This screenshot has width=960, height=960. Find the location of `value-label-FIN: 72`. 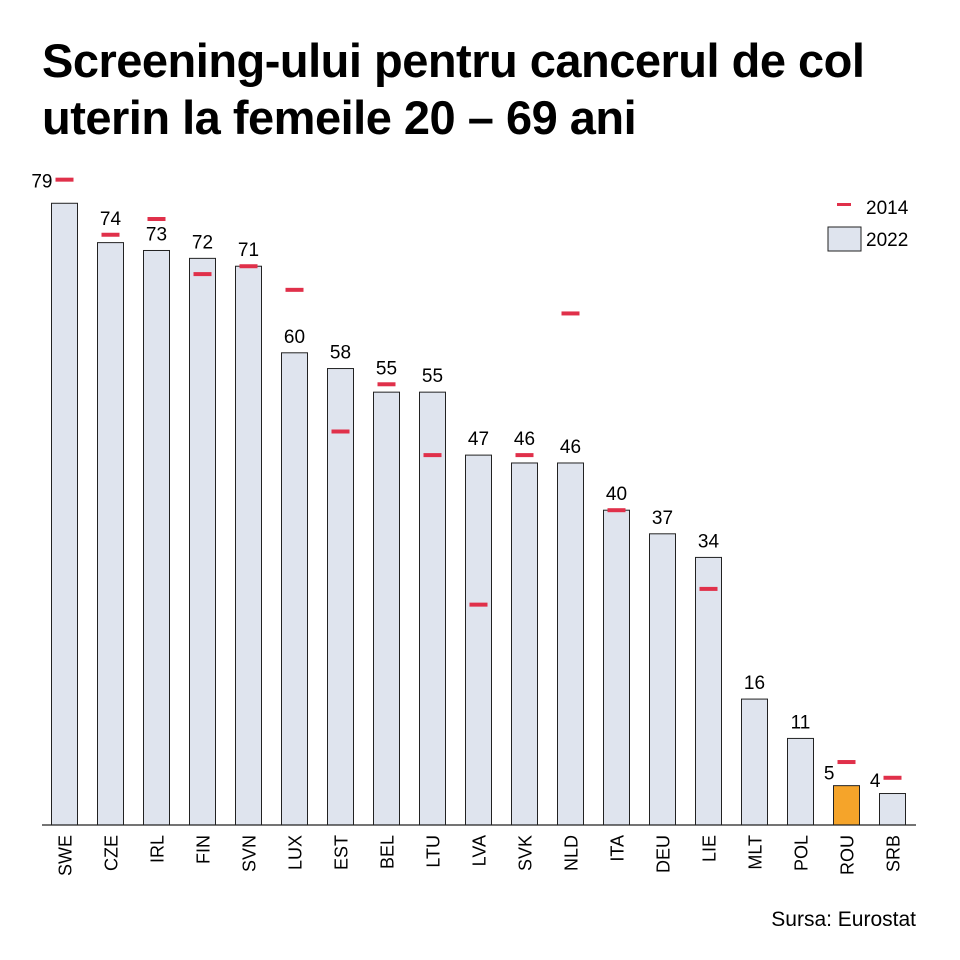

value-label-FIN: 72 is located at coordinates (202, 242).